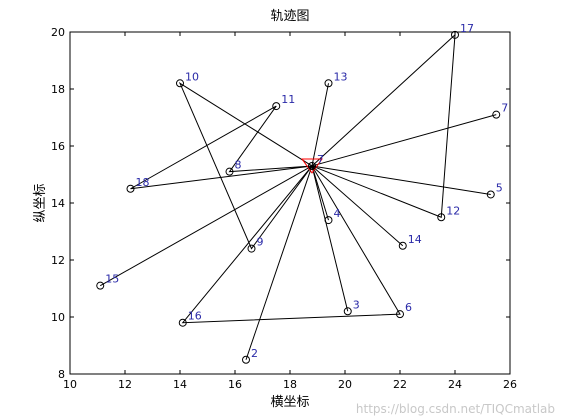 The width and height of the screenshot is (561, 420). What do you see at coordinates (58, 89) in the screenshot?
I see `y-tick-label: 18` at bounding box center [58, 89].